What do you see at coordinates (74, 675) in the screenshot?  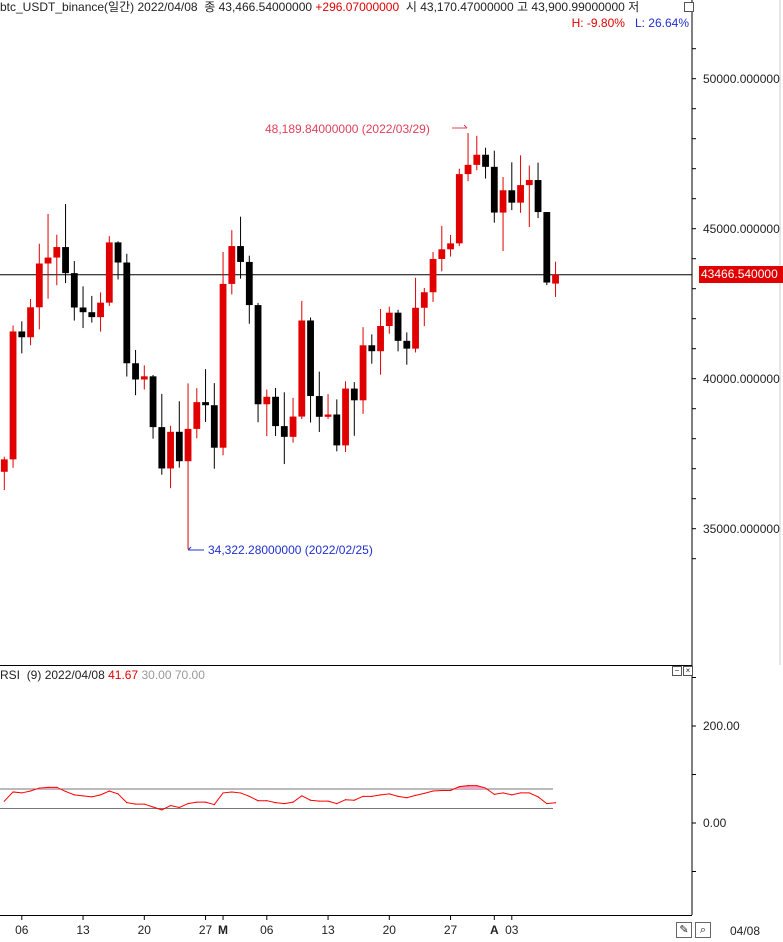 I see `rsi-date: 2022/04/08` at bounding box center [74, 675].